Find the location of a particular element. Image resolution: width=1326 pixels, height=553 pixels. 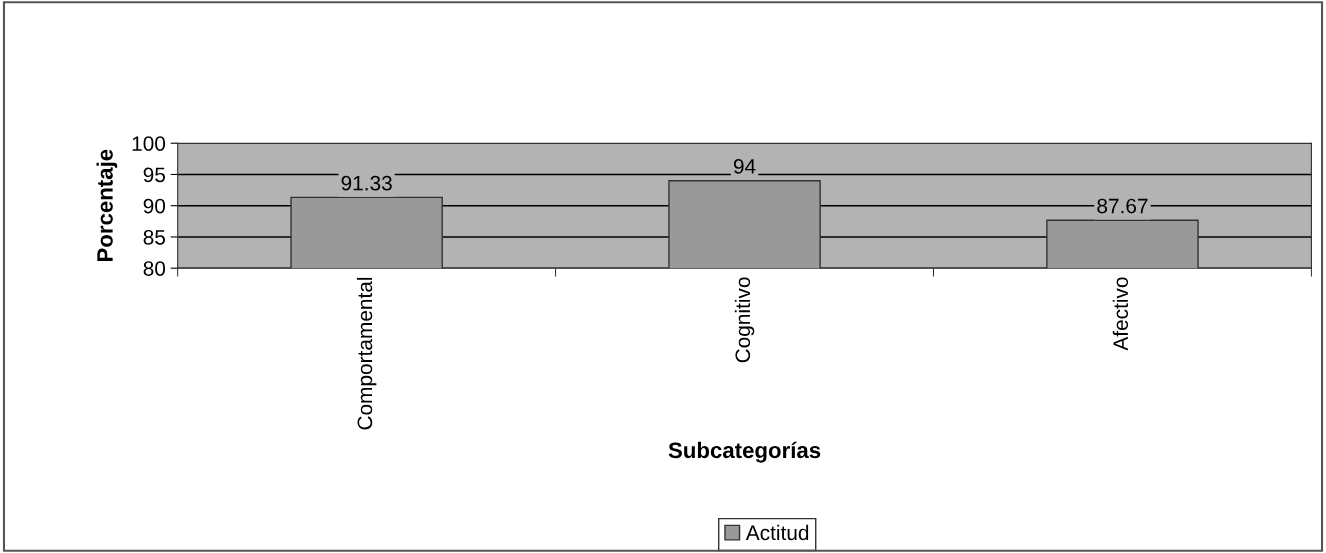

y-tick-label: 95 is located at coordinates (154, 175).